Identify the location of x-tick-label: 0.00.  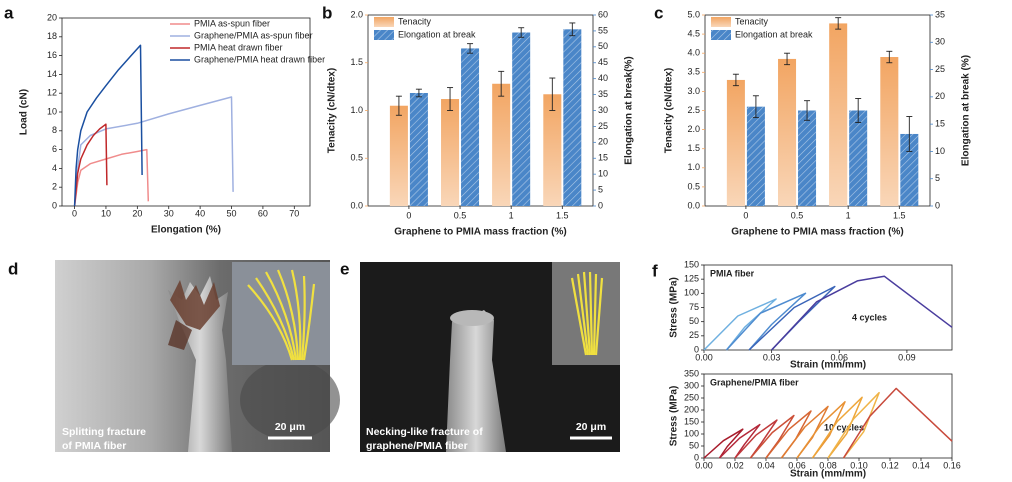
(704, 357).